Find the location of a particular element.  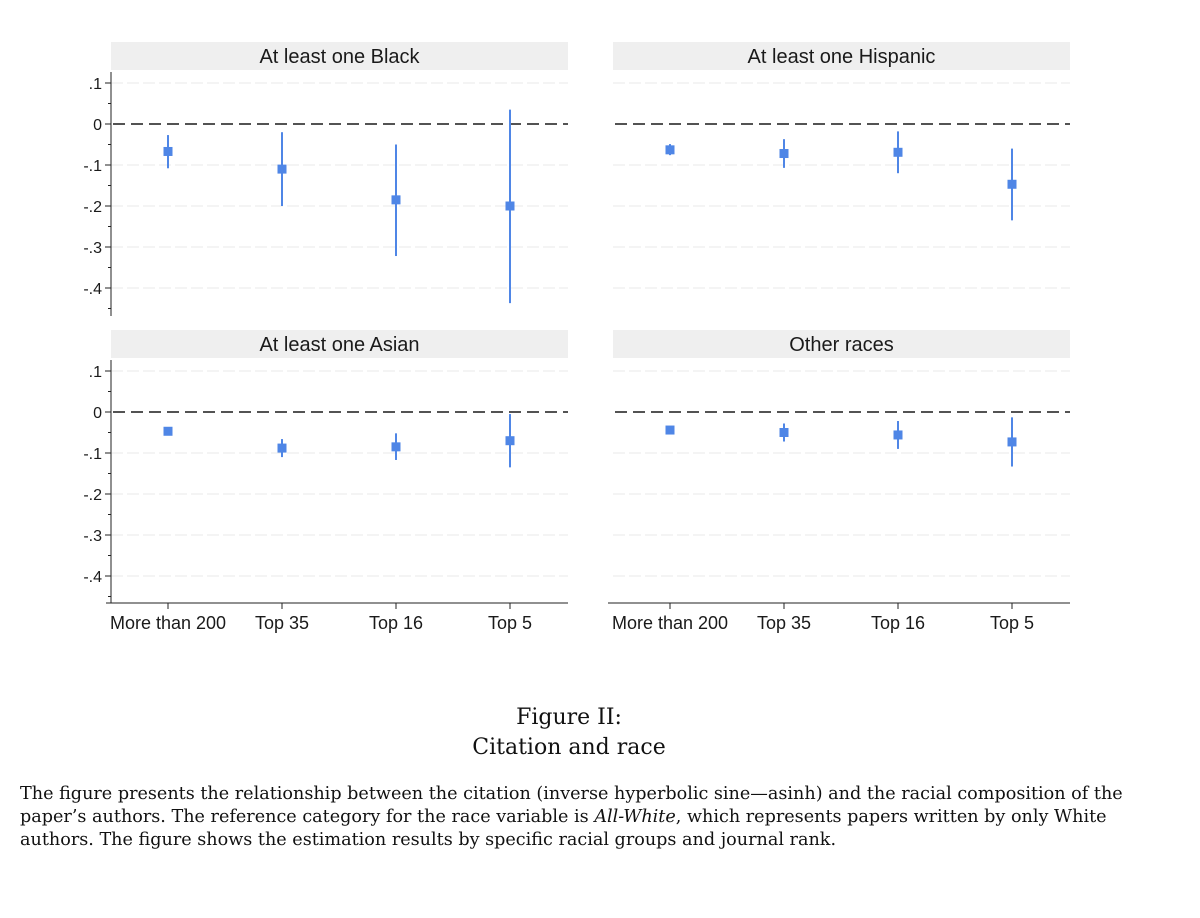

panel-title: At least one Asian is located at coordinates (339, 345).